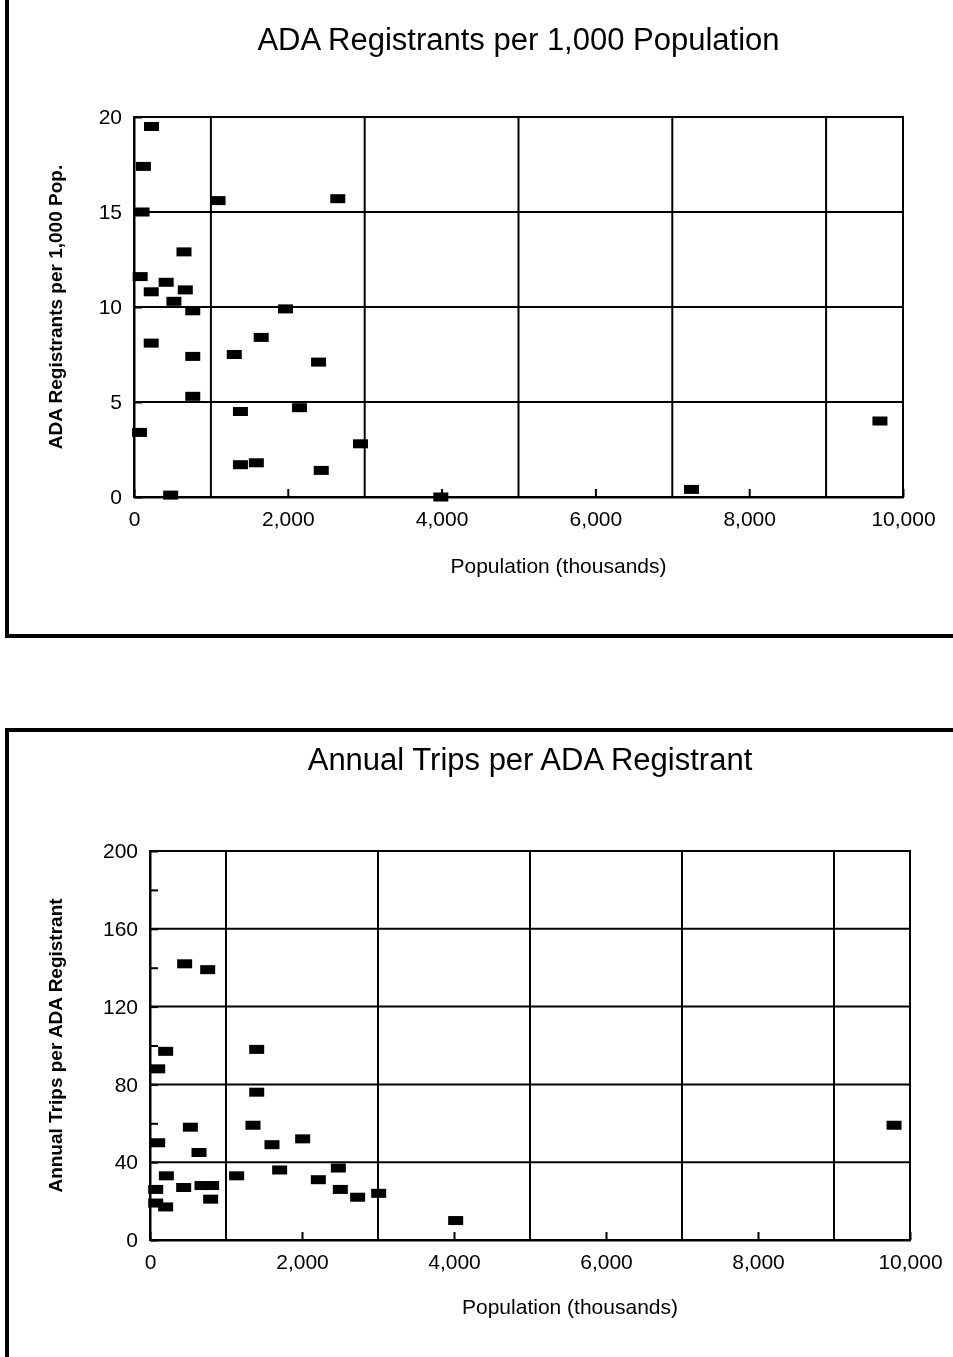  I want to click on y-axis-title: ADA Registrants per 1,000 Pop., so click(55, 307).